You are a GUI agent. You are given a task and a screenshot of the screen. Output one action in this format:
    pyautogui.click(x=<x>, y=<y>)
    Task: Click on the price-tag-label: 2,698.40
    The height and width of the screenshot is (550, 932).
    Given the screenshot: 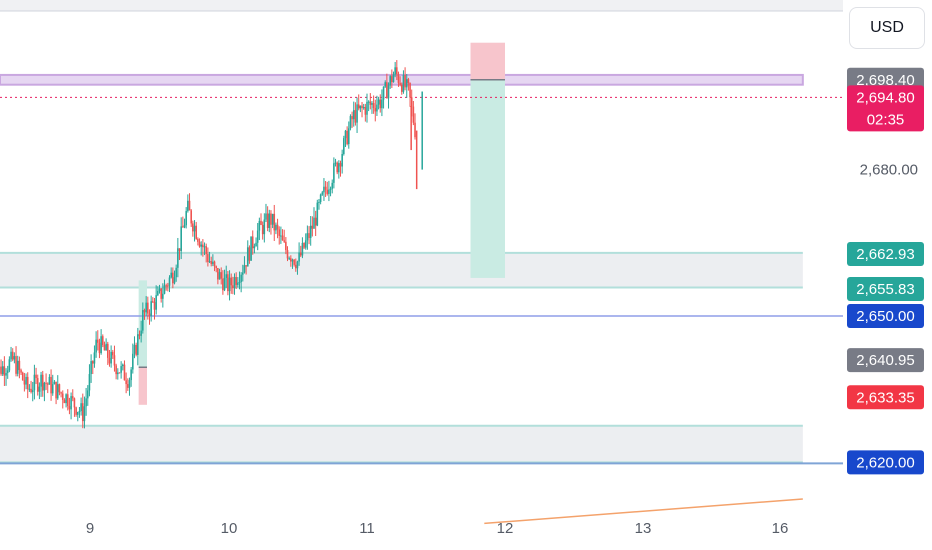 What is the action you would take?
    pyautogui.click(x=885, y=80)
    